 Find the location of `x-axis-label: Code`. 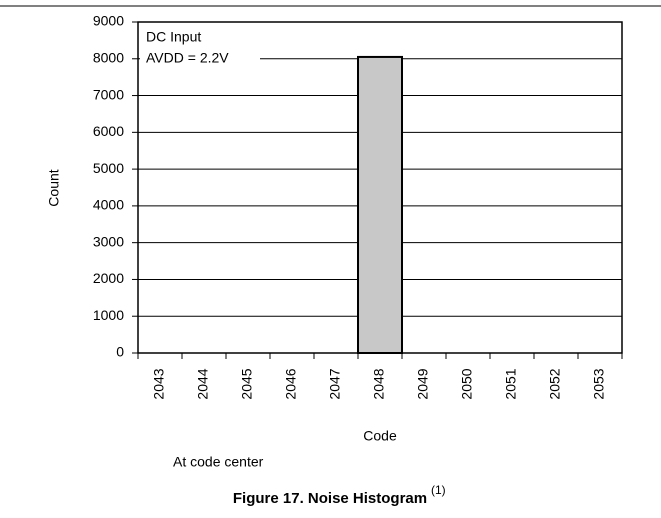

x-axis-label: Code is located at coordinates (380, 436).